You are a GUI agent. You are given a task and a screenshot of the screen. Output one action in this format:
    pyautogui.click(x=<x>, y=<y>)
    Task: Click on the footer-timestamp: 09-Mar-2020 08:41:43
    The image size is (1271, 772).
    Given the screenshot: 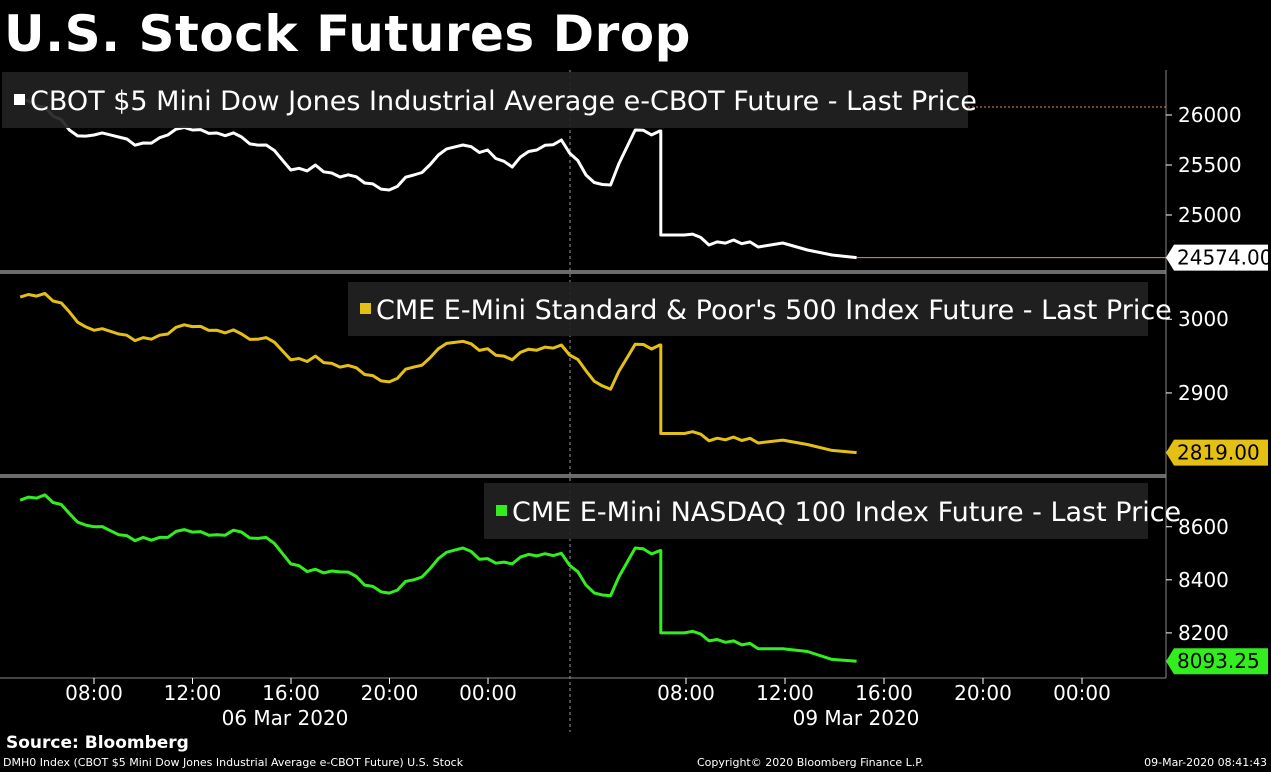 What is the action you would take?
    pyautogui.click(x=1205, y=762)
    